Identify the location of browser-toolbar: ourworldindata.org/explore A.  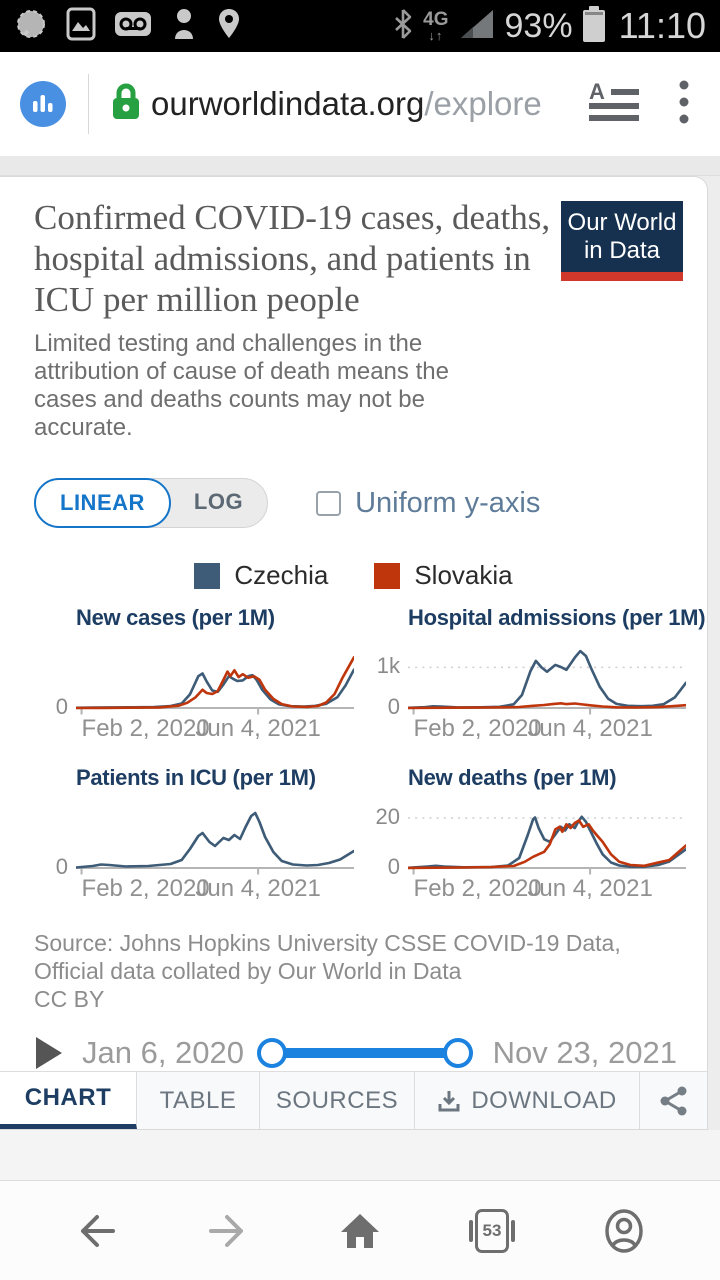
(360, 104).